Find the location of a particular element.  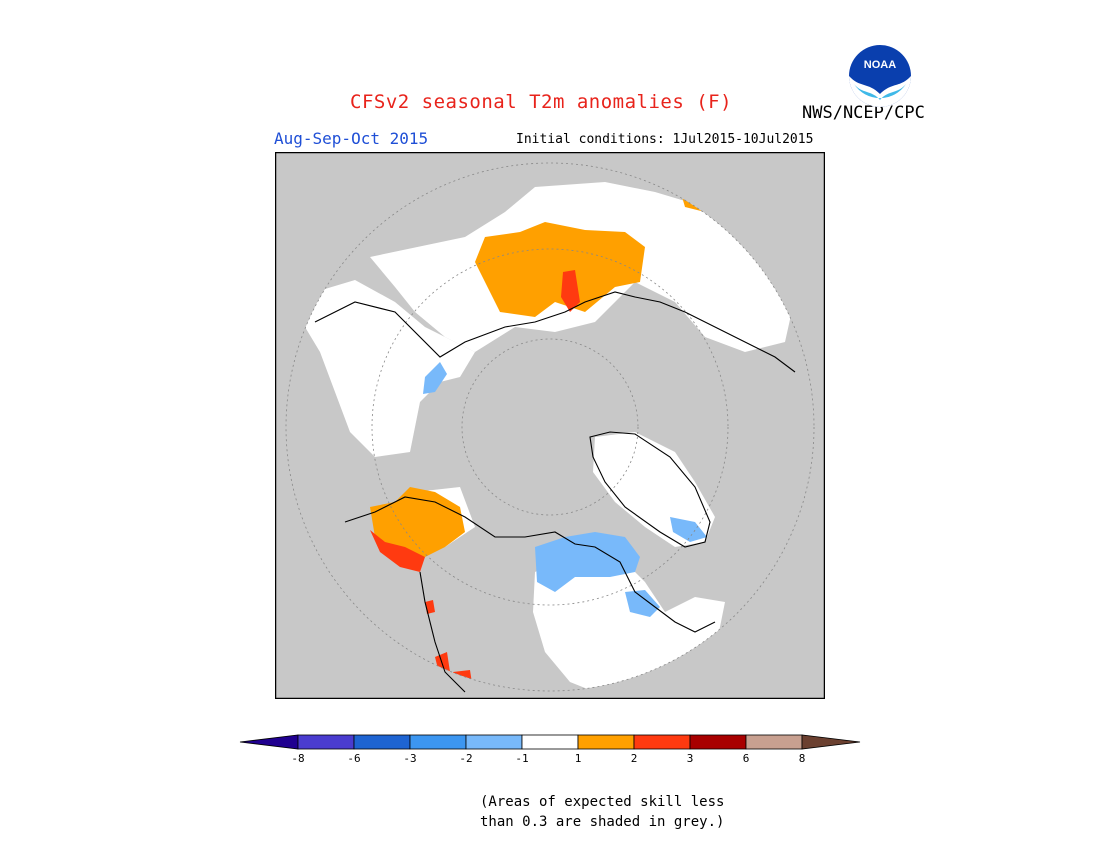

colorbar-tick-label: -8 is located at coordinates (297, 758).